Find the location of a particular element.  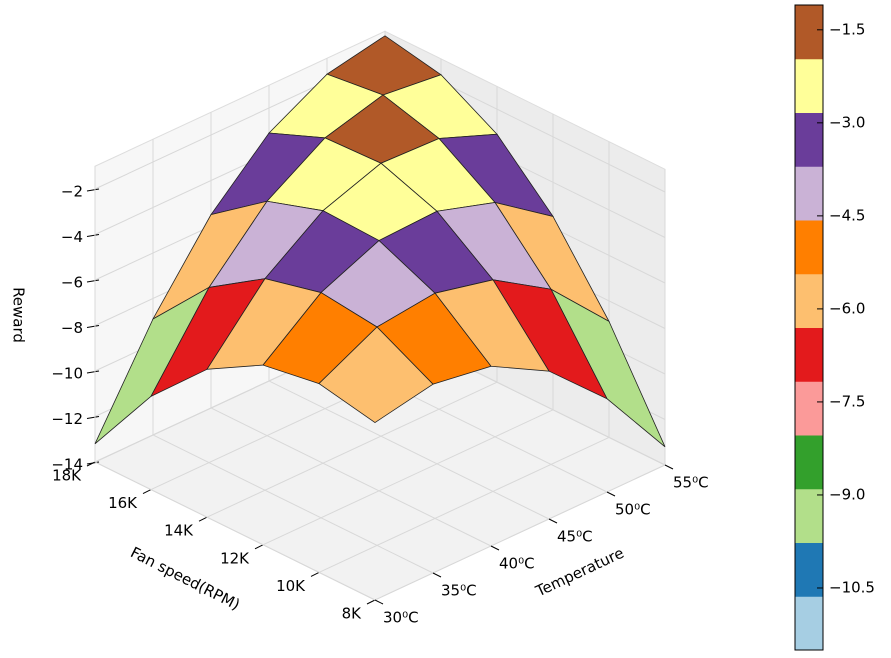

z-tick-label: −12 is located at coordinates (67, 419).